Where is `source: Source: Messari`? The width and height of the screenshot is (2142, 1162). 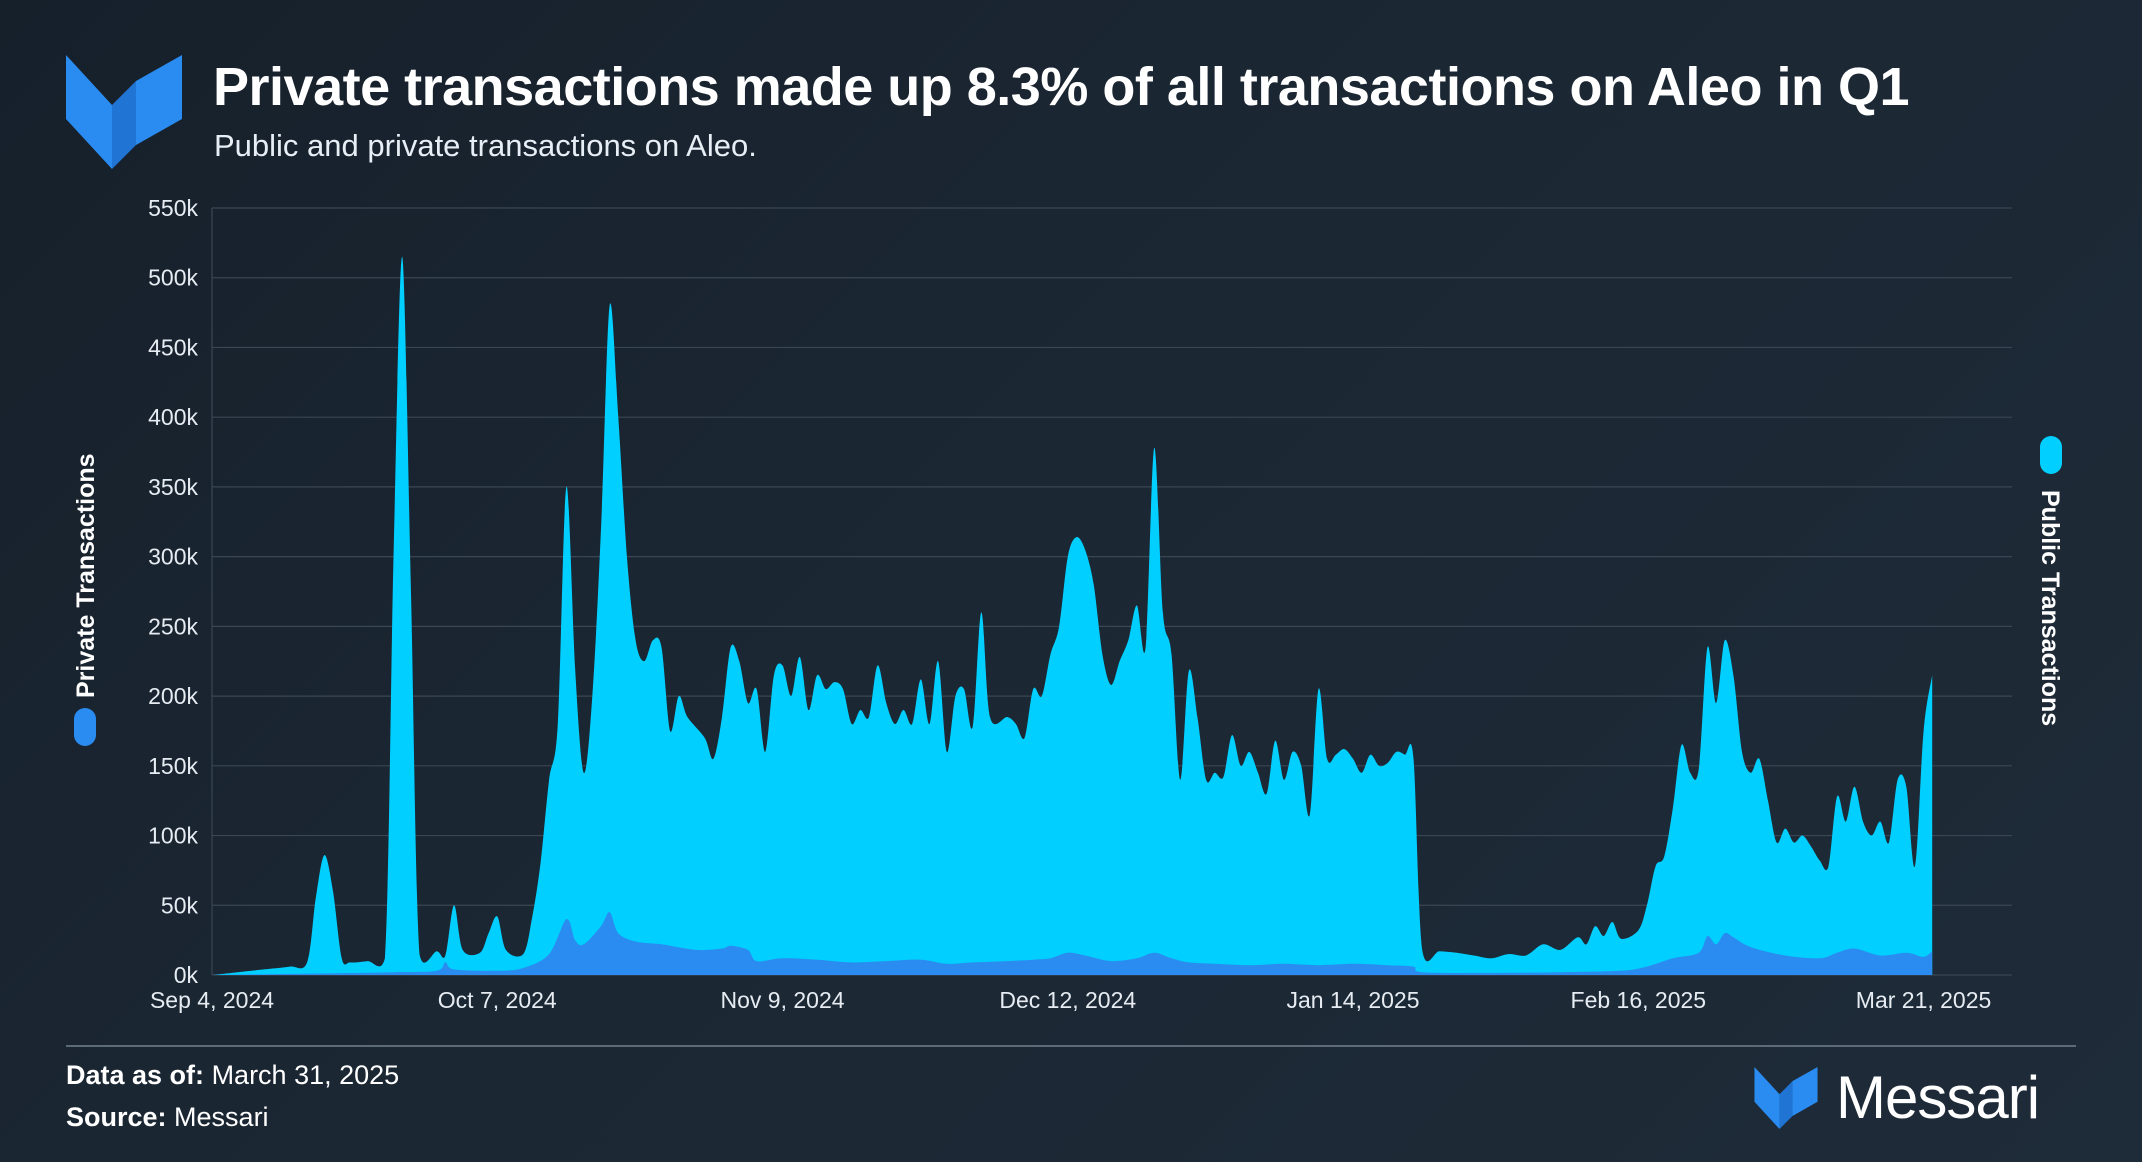 source: Source: Messari is located at coordinates (167, 1117).